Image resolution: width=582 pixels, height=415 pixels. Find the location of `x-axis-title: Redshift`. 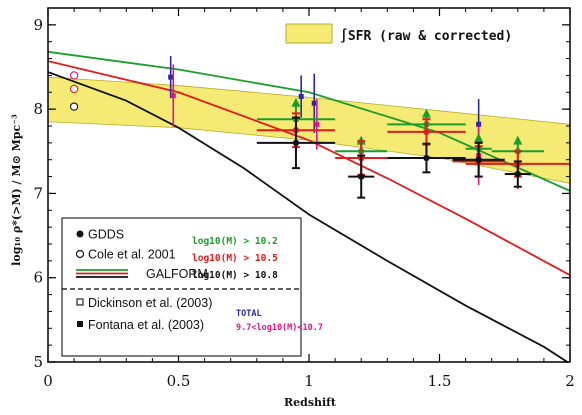

x-axis-title: Redshift is located at coordinates (310, 402).